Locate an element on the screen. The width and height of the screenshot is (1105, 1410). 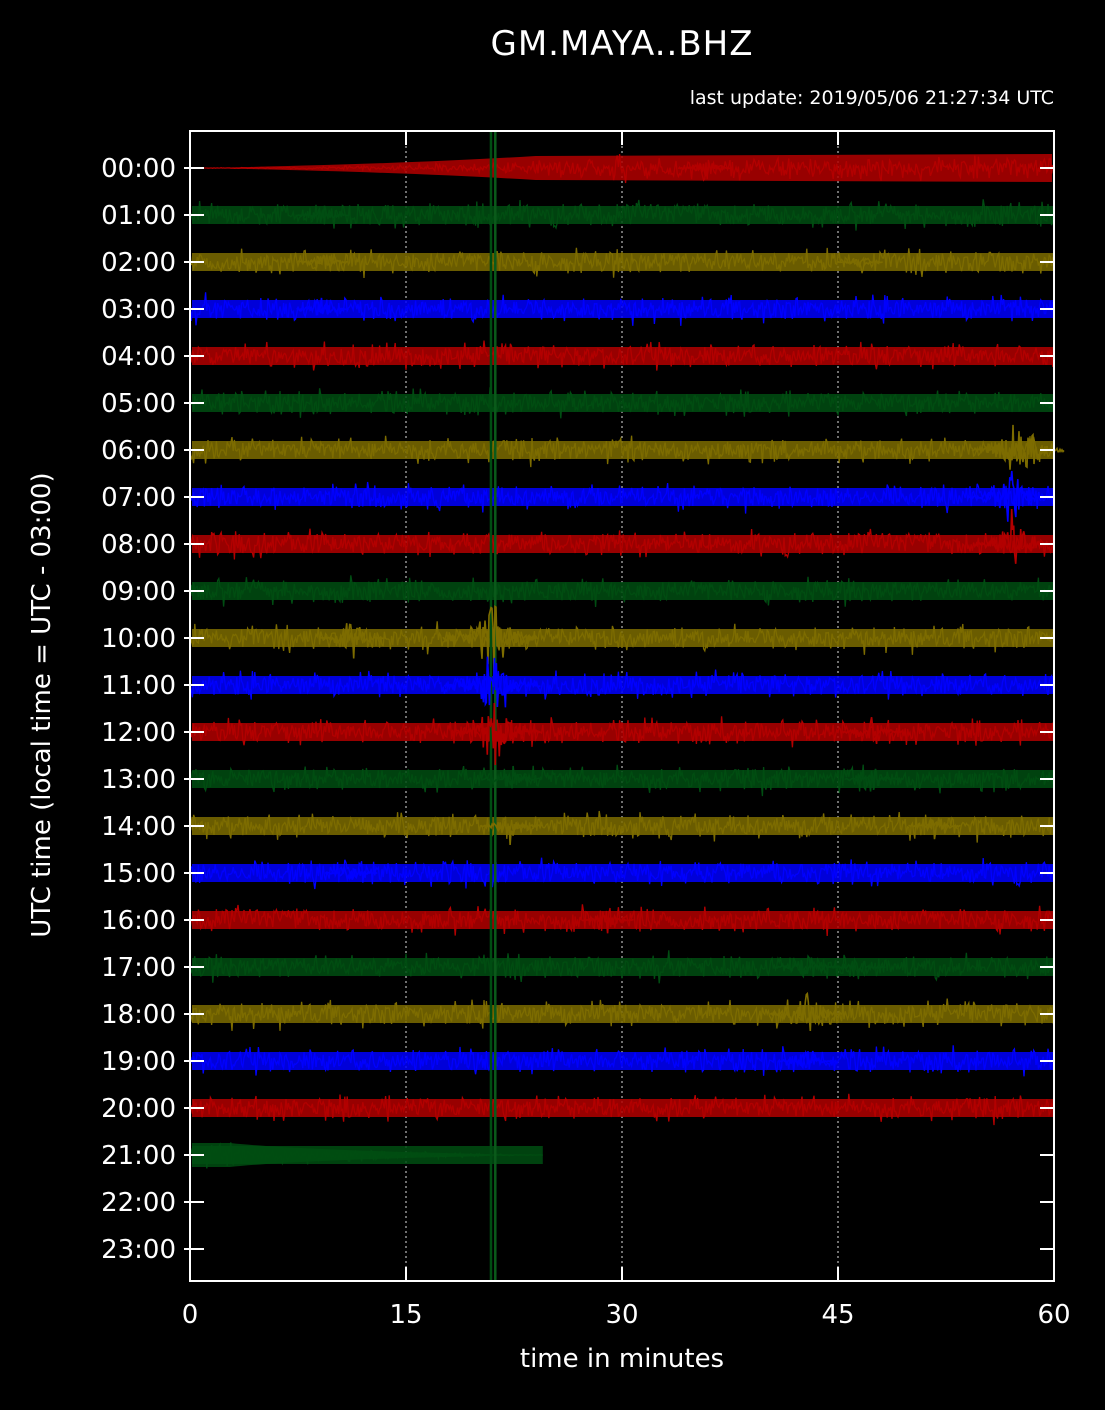
trace-band-12:00 is located at coordinates (623, 732).